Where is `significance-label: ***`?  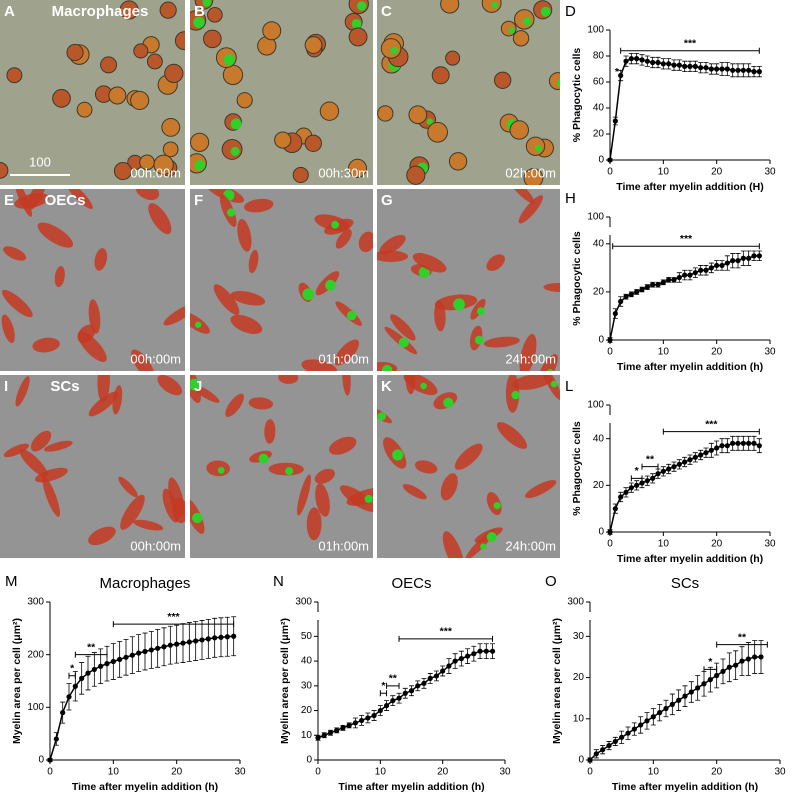
significance-label: *** is located at coordinates (711, 424).